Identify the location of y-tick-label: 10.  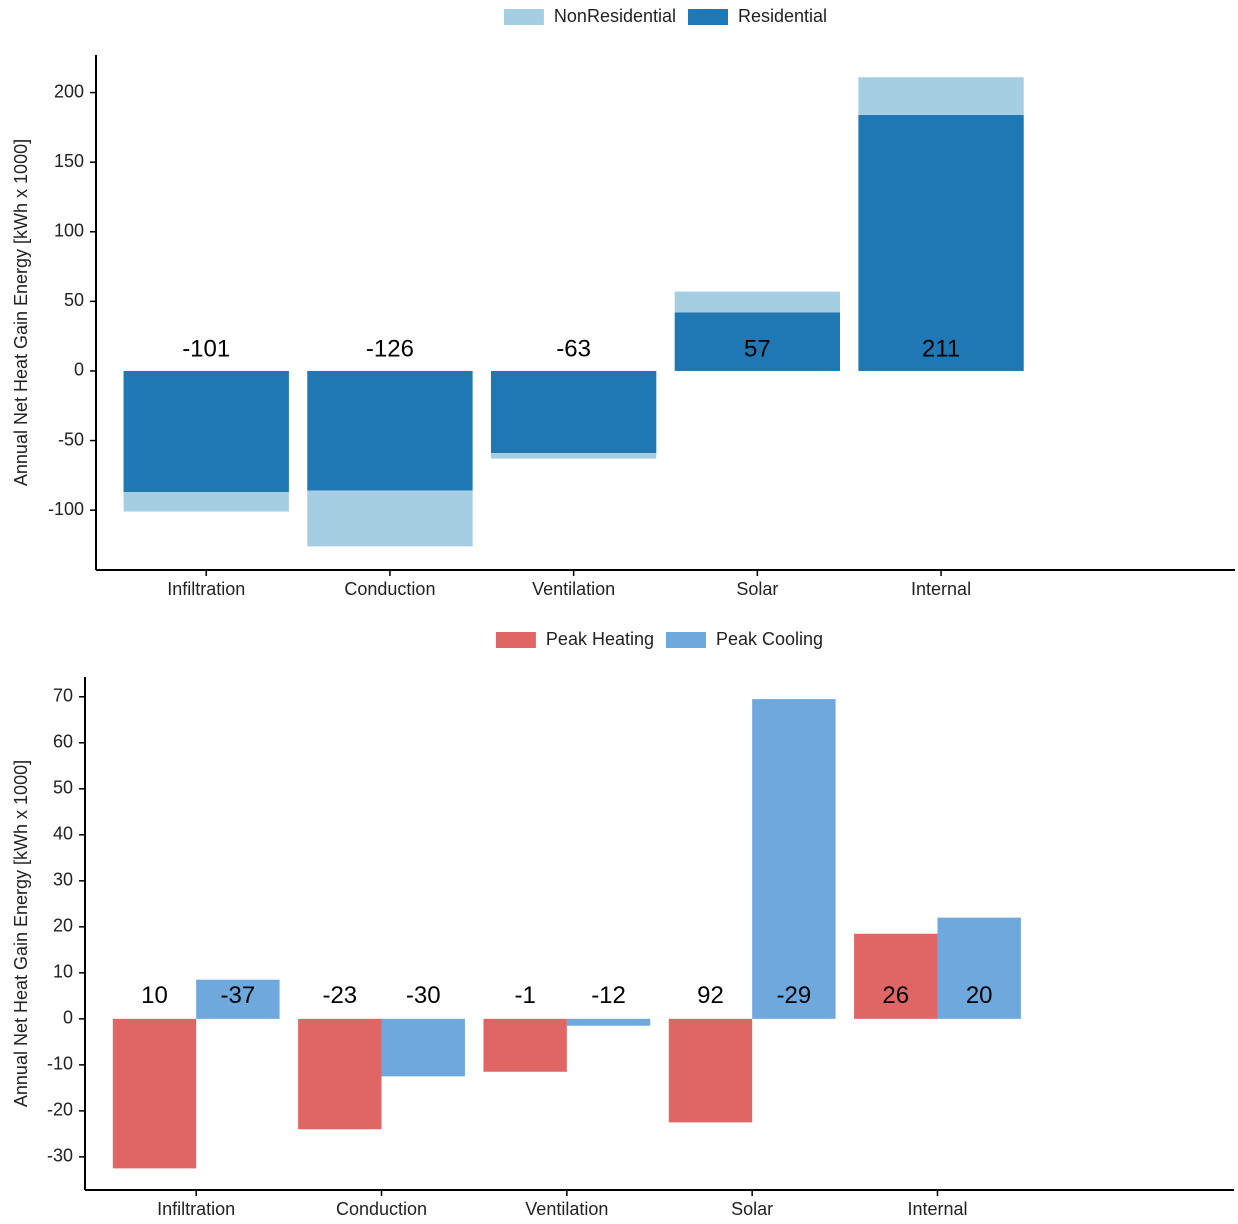
(63, 972).